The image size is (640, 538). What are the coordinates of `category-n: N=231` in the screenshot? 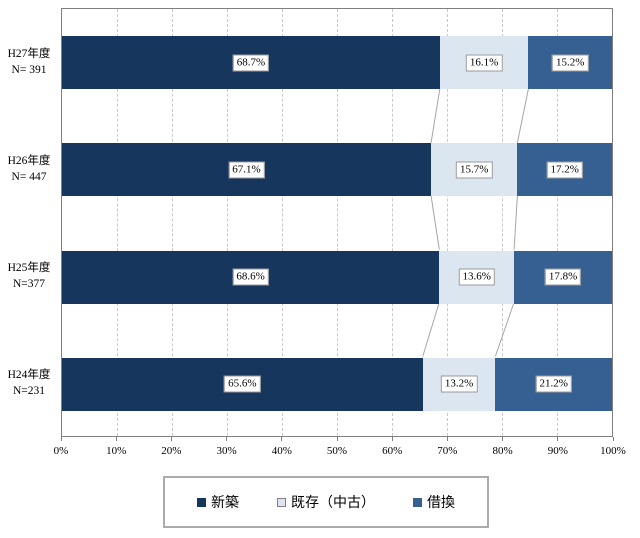 It's located at (29, 391).